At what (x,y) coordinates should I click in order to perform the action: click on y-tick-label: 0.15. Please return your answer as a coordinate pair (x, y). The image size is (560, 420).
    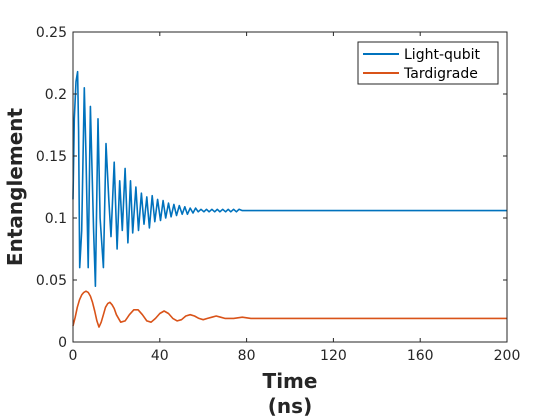
    Looking at the image, I should click on (51, 157).